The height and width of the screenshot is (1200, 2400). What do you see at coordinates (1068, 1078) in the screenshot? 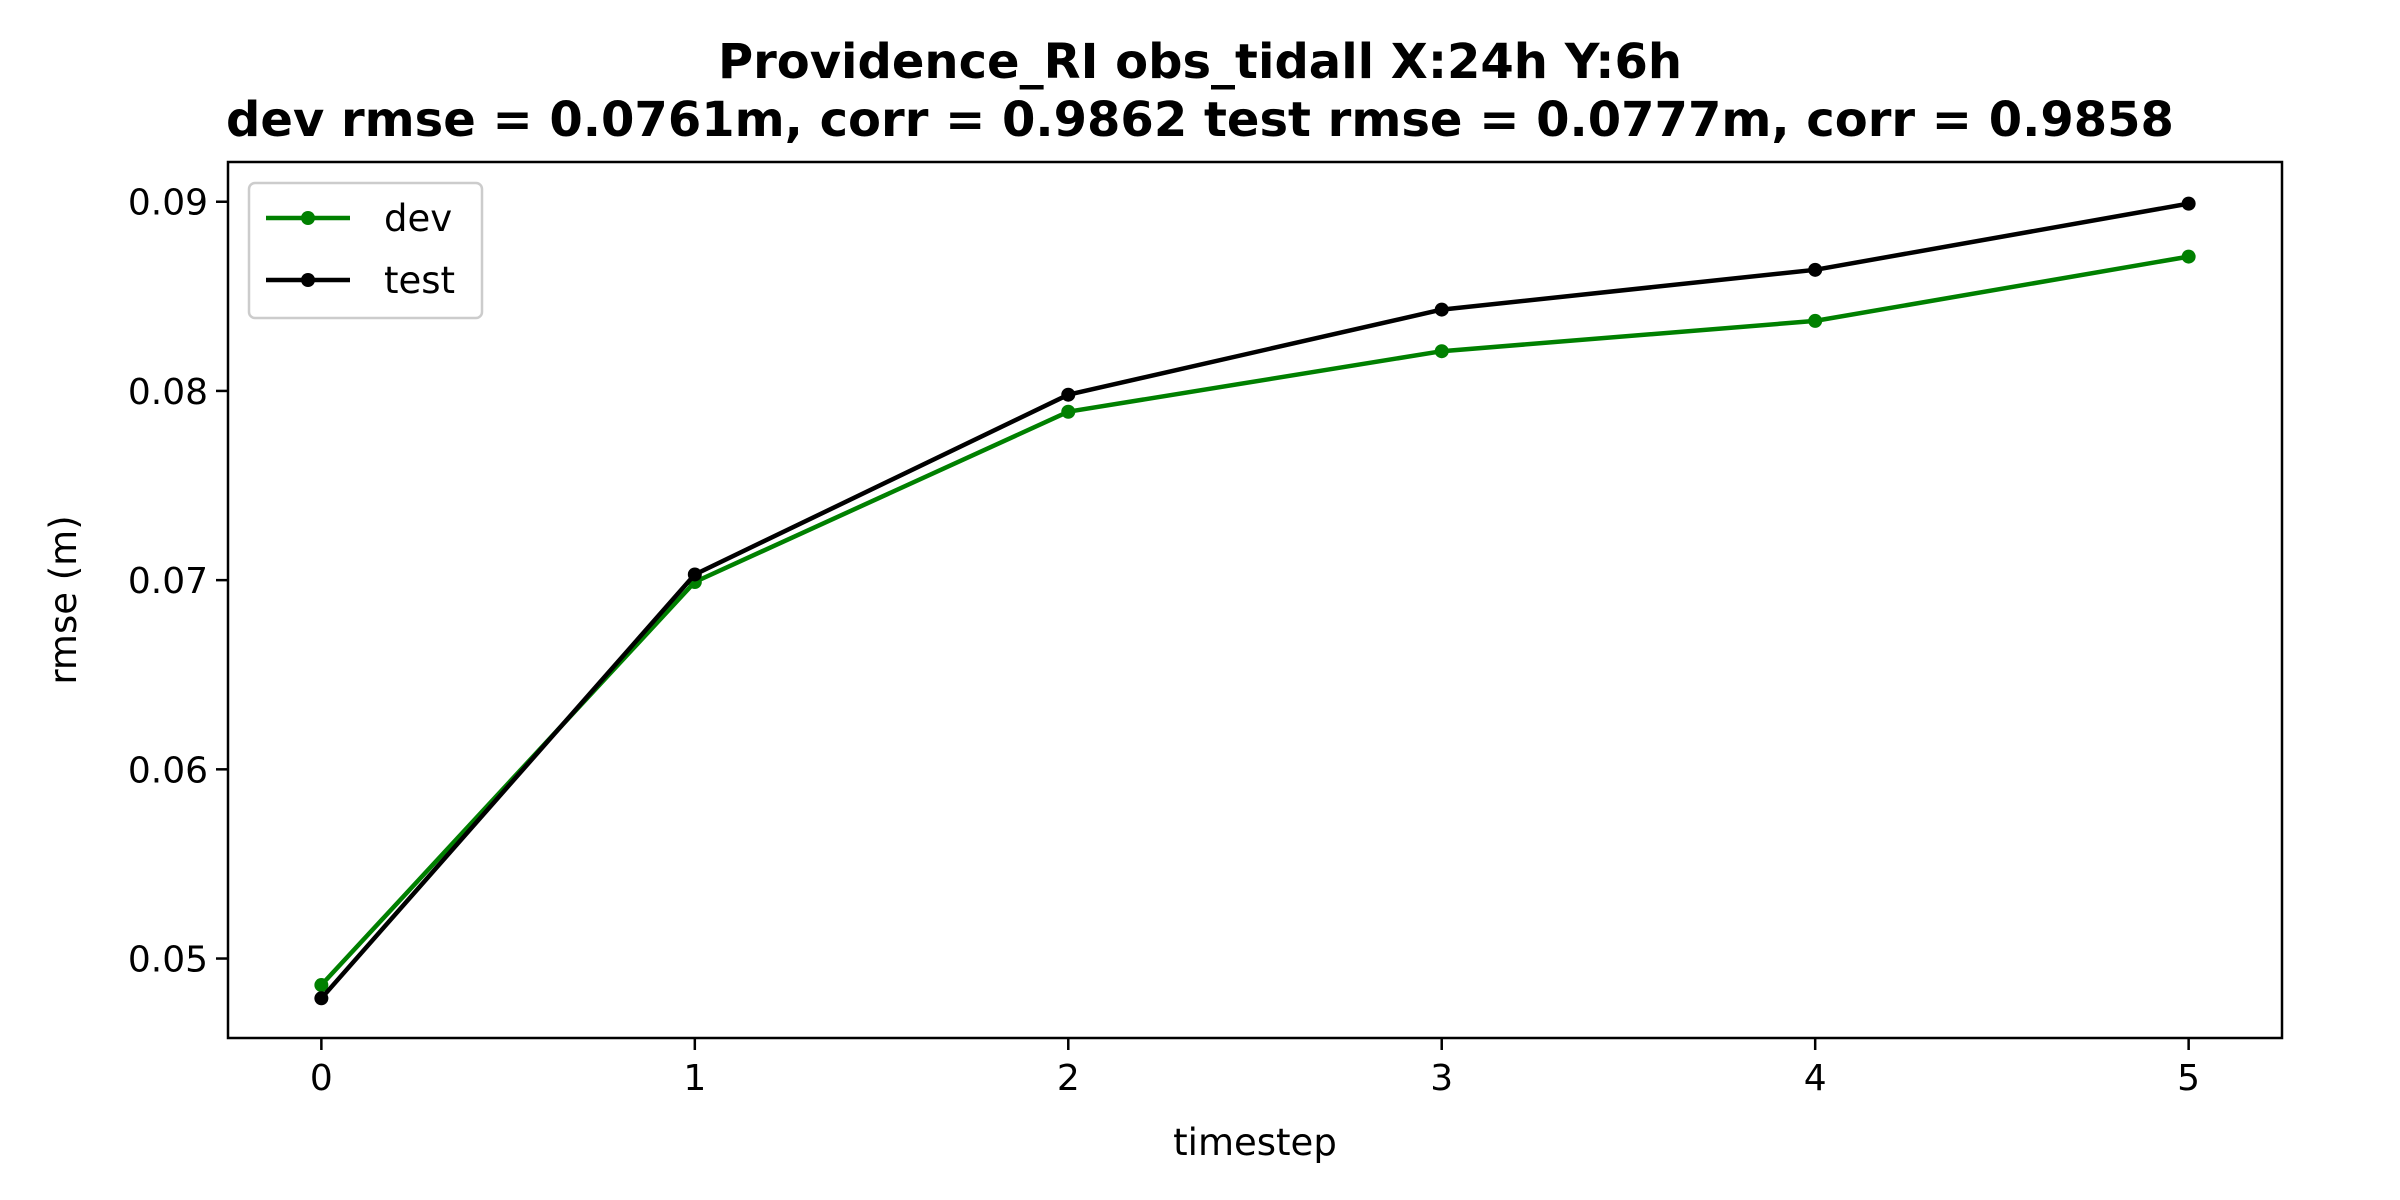
I see `x-tick-label: 2` at bounding box center [1068, 1078].